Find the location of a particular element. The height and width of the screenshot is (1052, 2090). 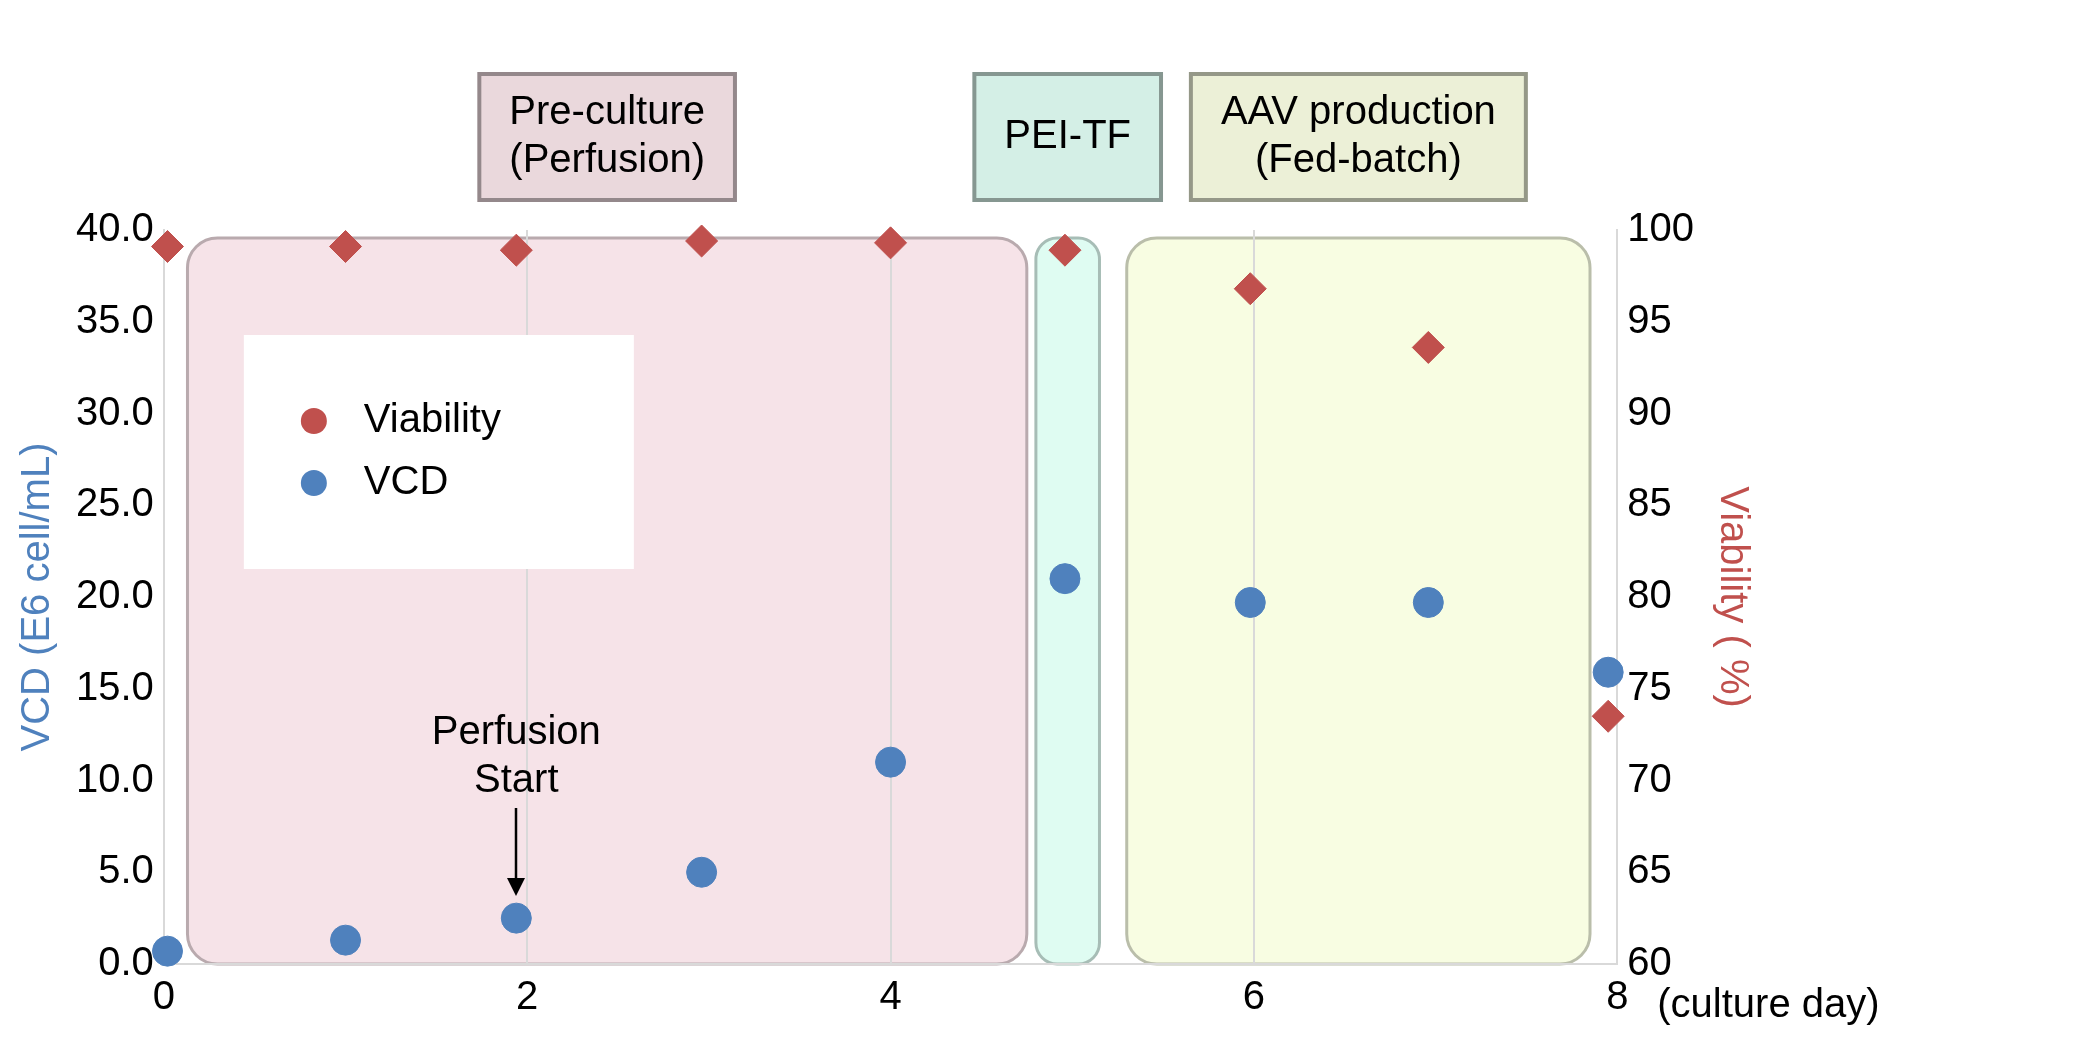

x-tick-label: 2 is located at coordinates (527, 995).